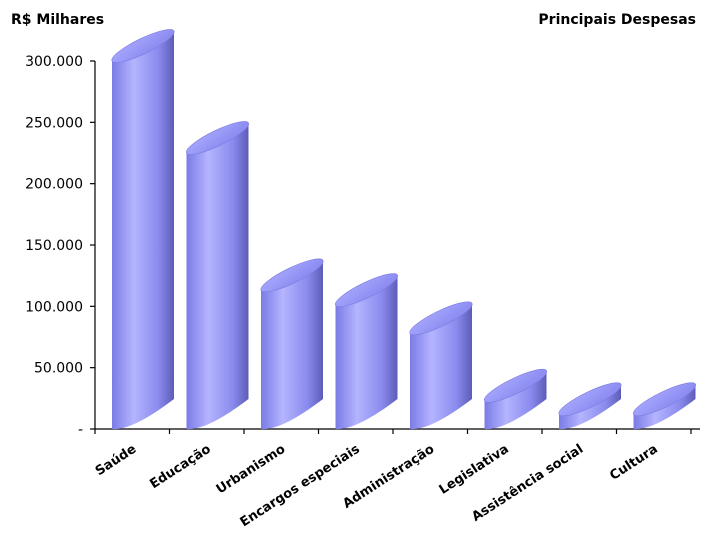 The width and height of the screenshot is (708, 550). I want to click on y-tick-label: 250.000, so click(54, 123).